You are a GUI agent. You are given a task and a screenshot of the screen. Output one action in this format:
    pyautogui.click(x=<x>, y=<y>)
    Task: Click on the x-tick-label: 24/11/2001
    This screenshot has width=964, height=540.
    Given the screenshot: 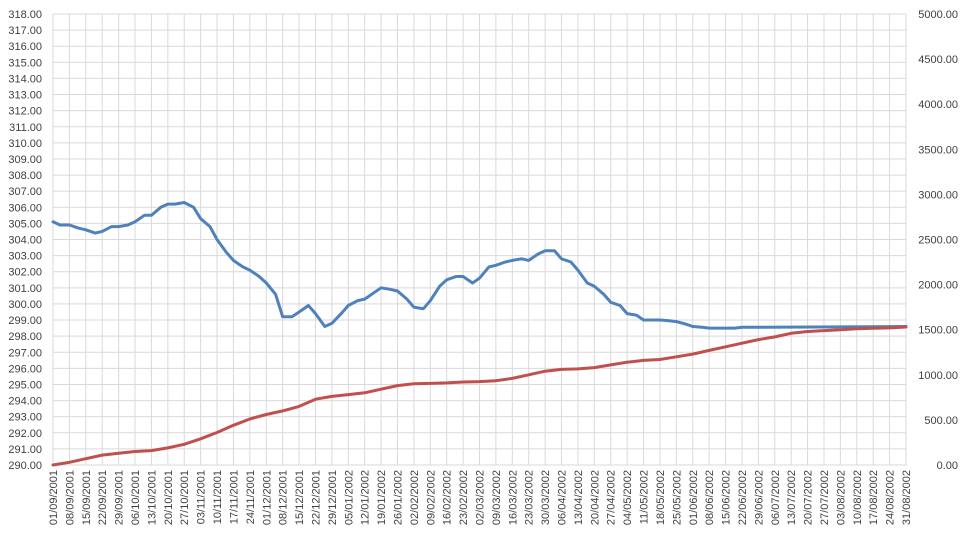 What is the action you would take?
    pyautogui.click(x=251, y=497)
    